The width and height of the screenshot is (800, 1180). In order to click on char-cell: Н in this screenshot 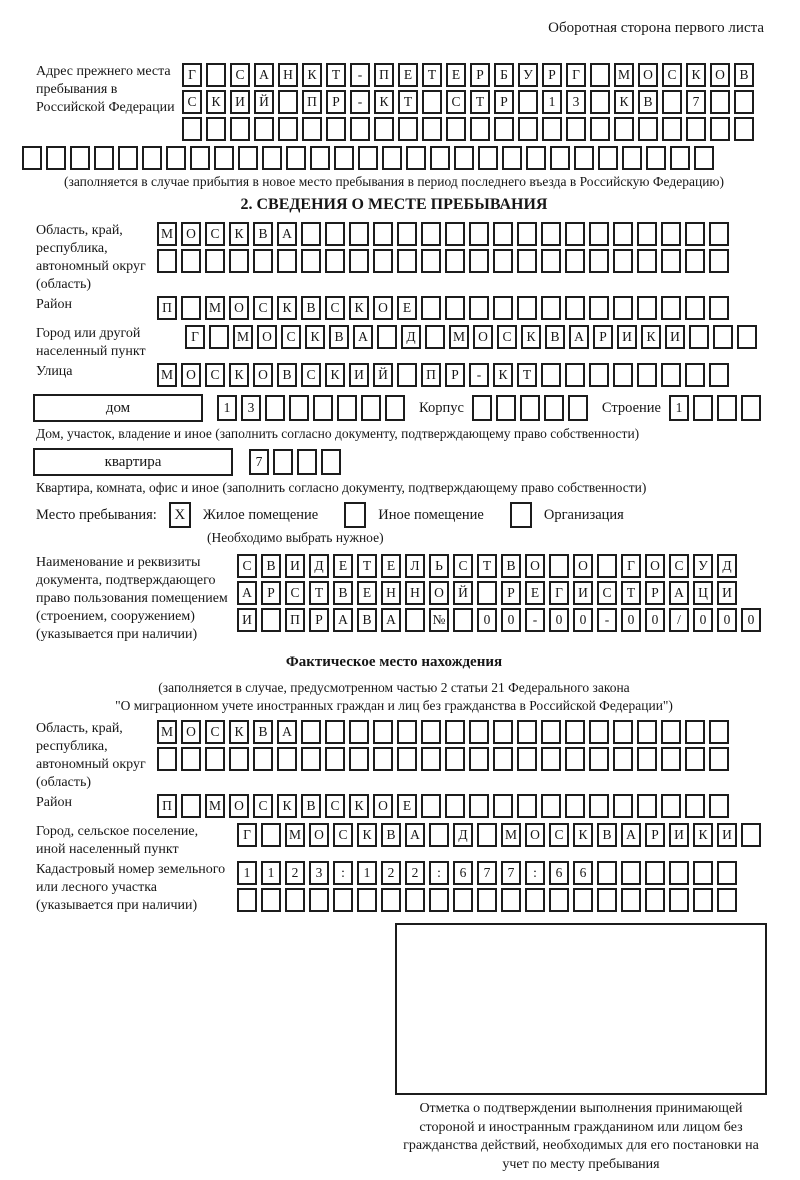, I will do `click(415, 593)`.